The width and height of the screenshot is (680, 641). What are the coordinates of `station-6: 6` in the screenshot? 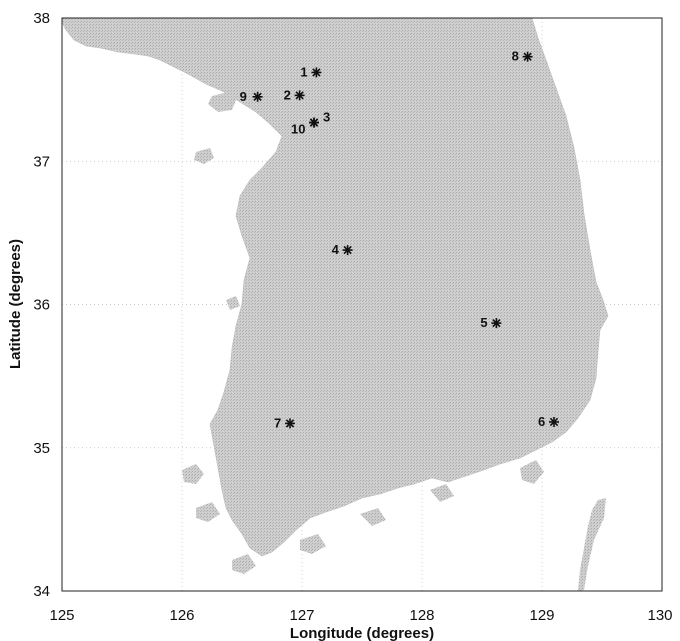 It's located at (548, 421).